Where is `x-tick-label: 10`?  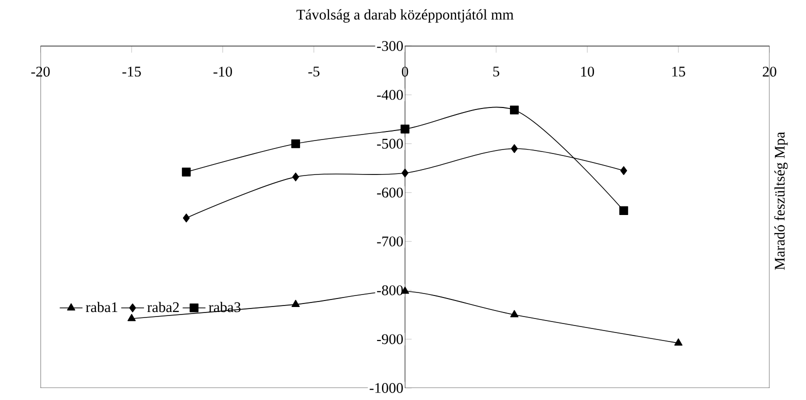 x-tick-label: 10 is located at coordinates (587, 71).